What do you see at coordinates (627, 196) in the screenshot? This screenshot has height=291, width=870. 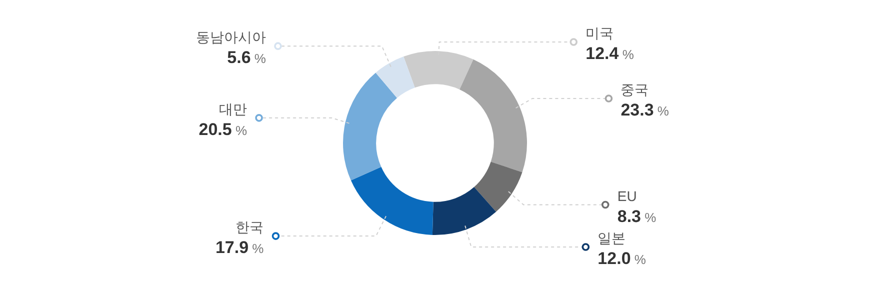 I see `legend-label: EU` at bounding box center [627, 196].